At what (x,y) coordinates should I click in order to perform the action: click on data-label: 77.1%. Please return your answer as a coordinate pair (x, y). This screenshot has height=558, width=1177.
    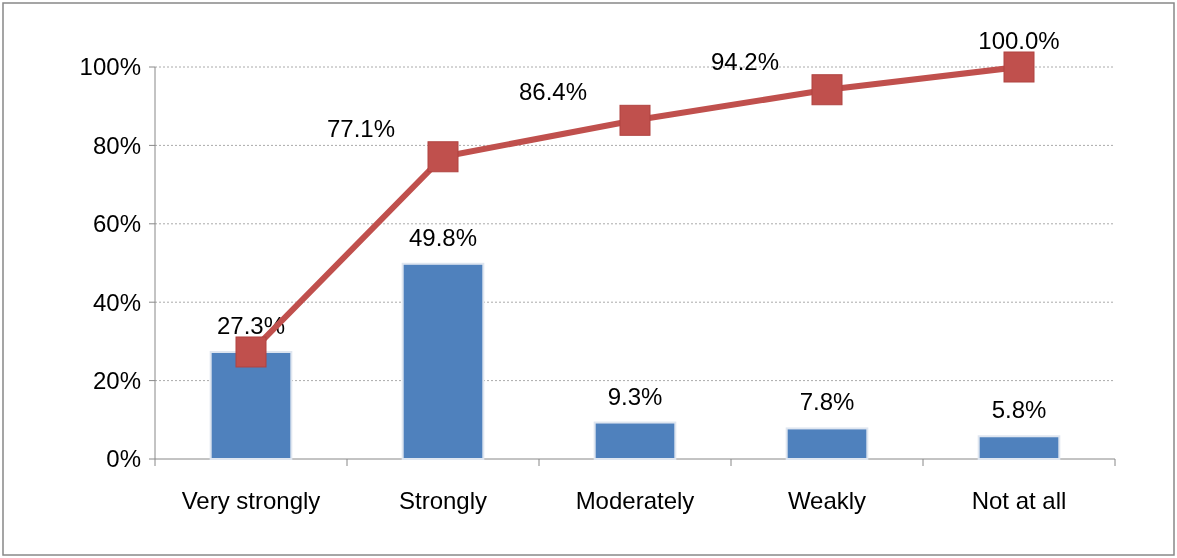
    Looking at the image, I should click on (361, 128).